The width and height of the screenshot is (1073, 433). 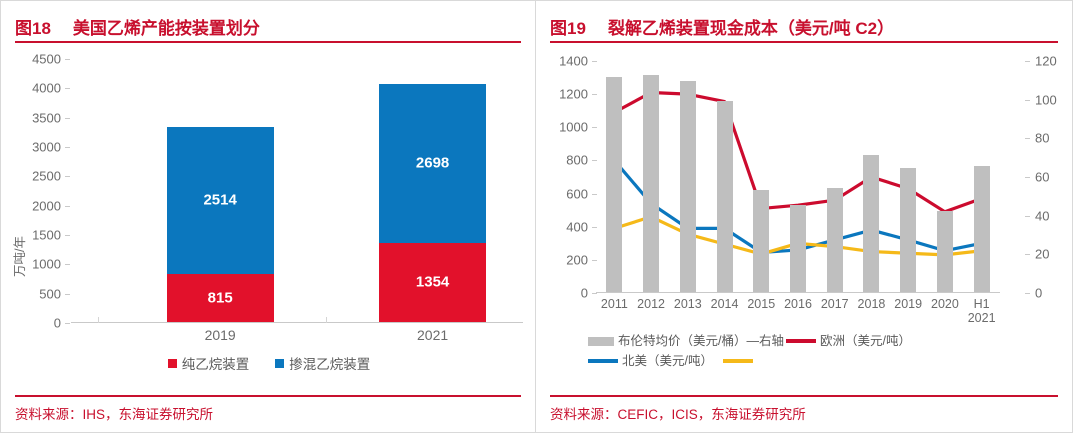 What do you see at coordinates (46, 176) in the screenshot?
I see `left-chart-y-tick-label: 2500` at bounding box center [46, 176].